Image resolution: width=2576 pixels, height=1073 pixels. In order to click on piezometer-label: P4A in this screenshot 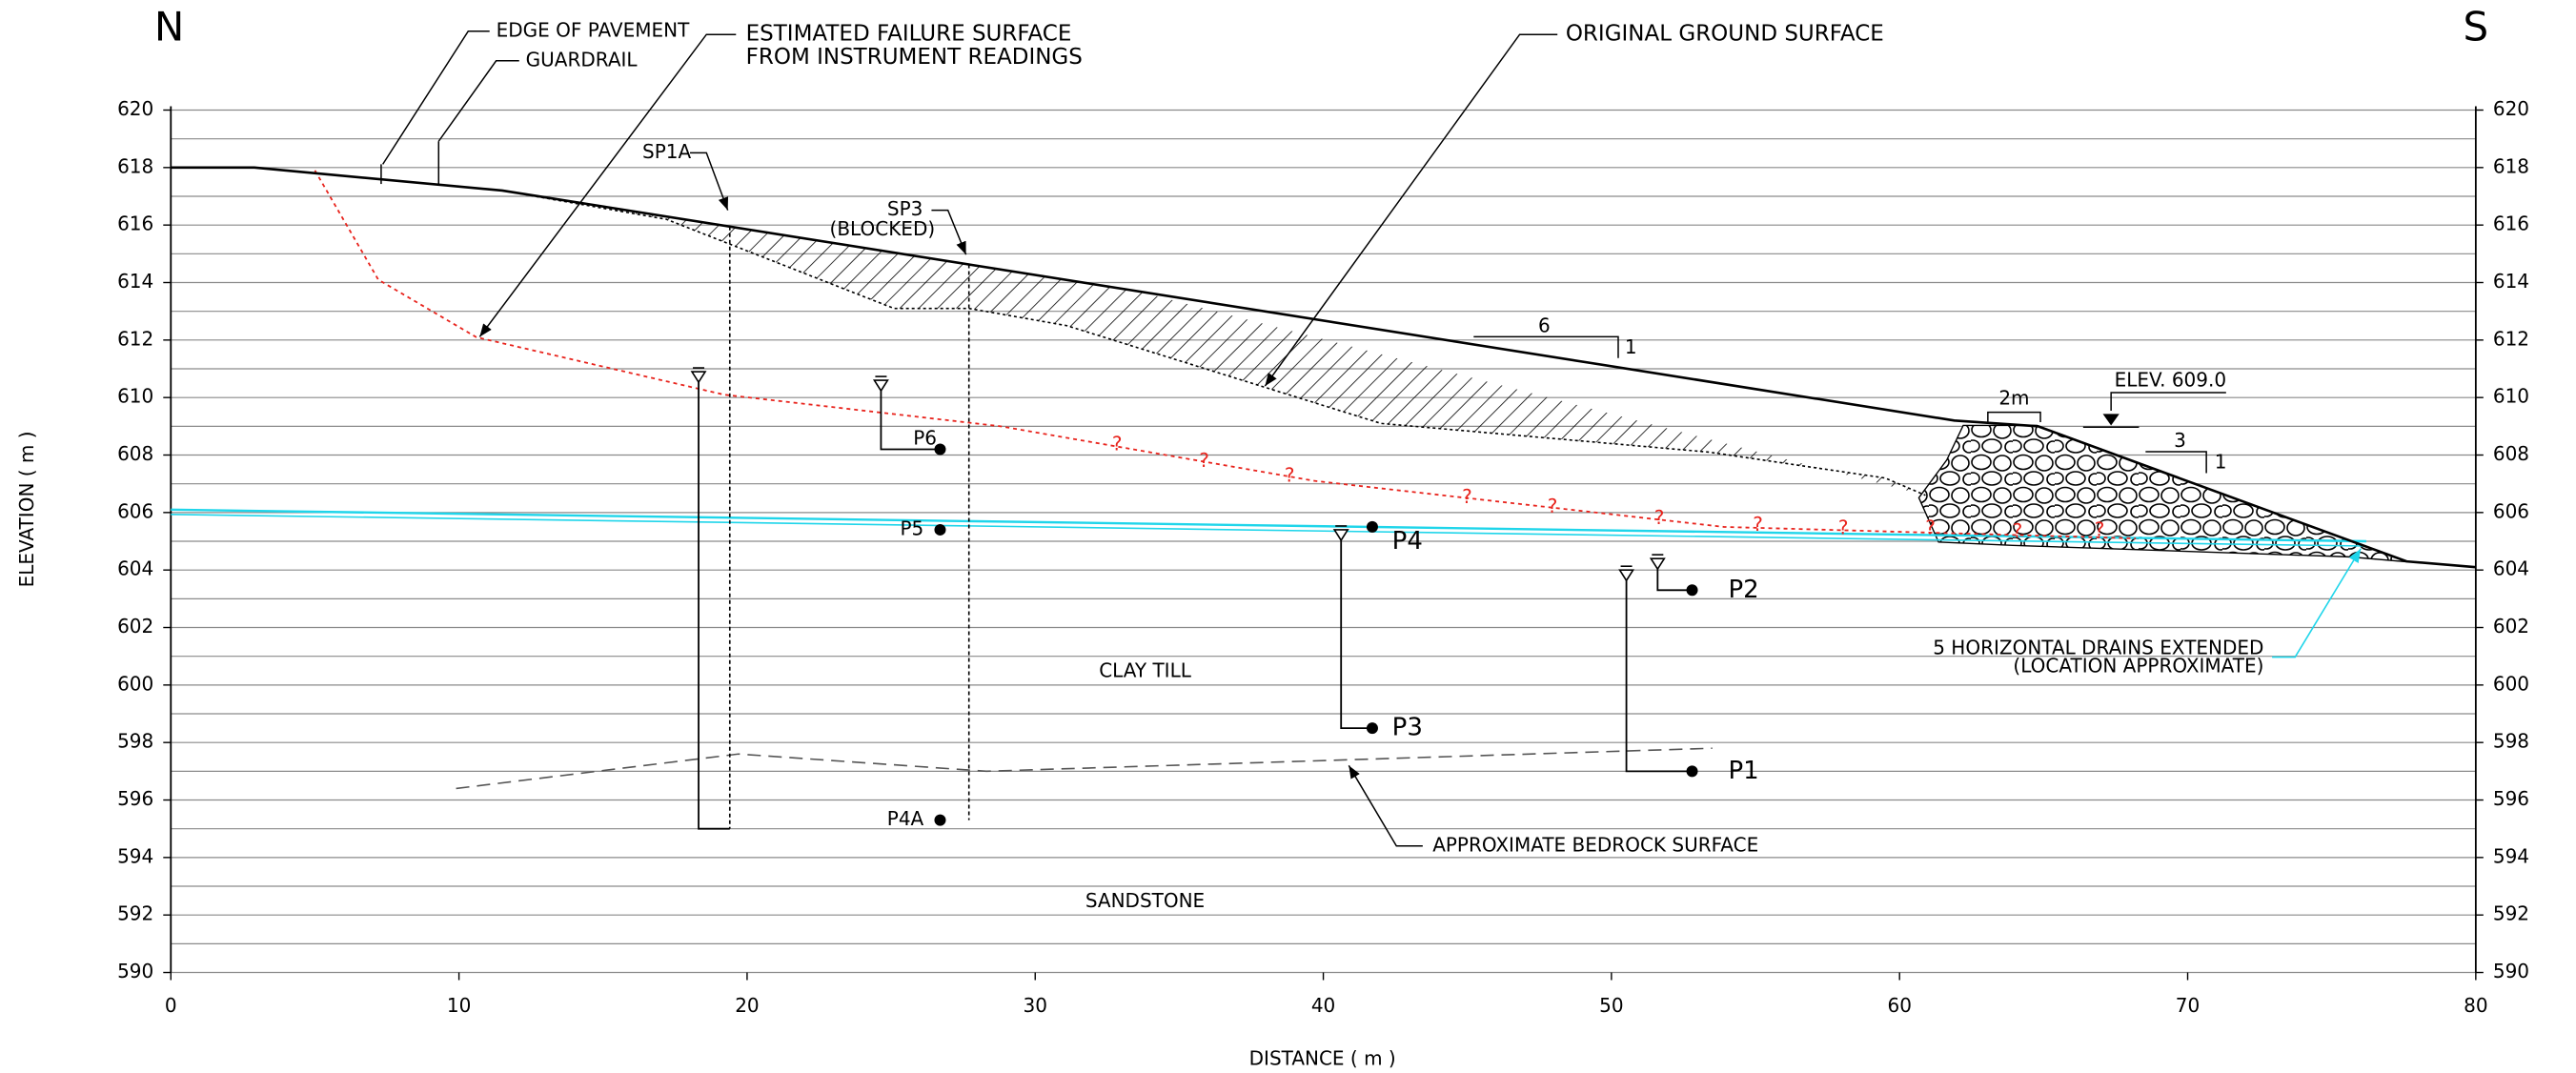, I will do `click(906, 819)`.